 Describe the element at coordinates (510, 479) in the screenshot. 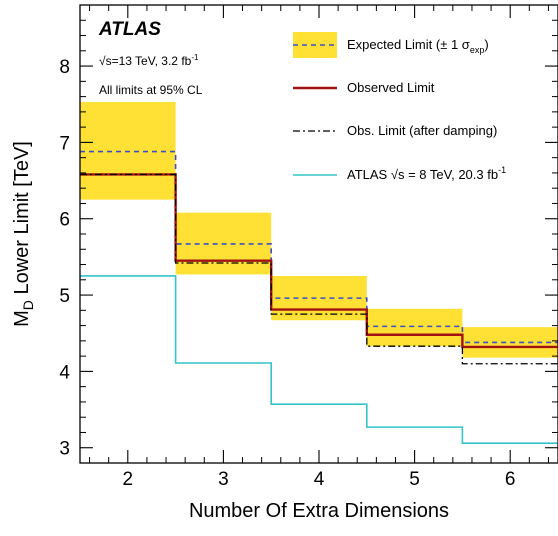

I see `x-tick-label-6: 6` at that location.